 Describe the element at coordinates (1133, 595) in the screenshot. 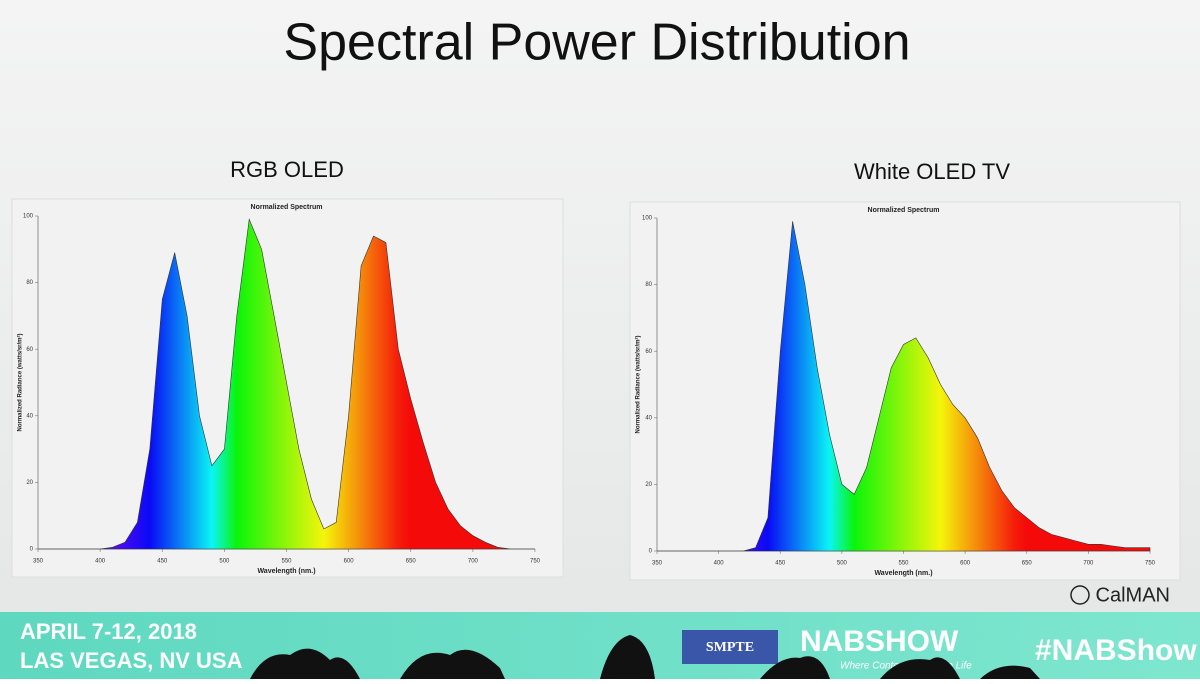

I see `credit: CalMAN` at that location.